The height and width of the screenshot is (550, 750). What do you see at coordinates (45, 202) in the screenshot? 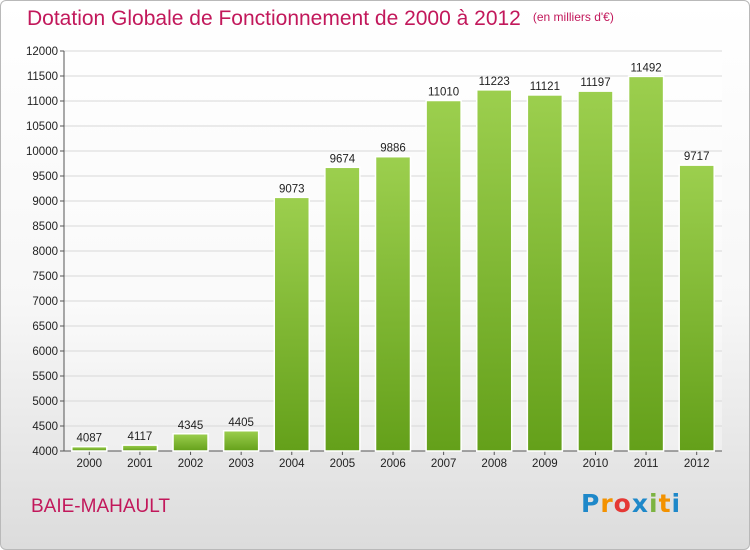
I see `y-tick-label: 9000` at bounding box center [45, 202].